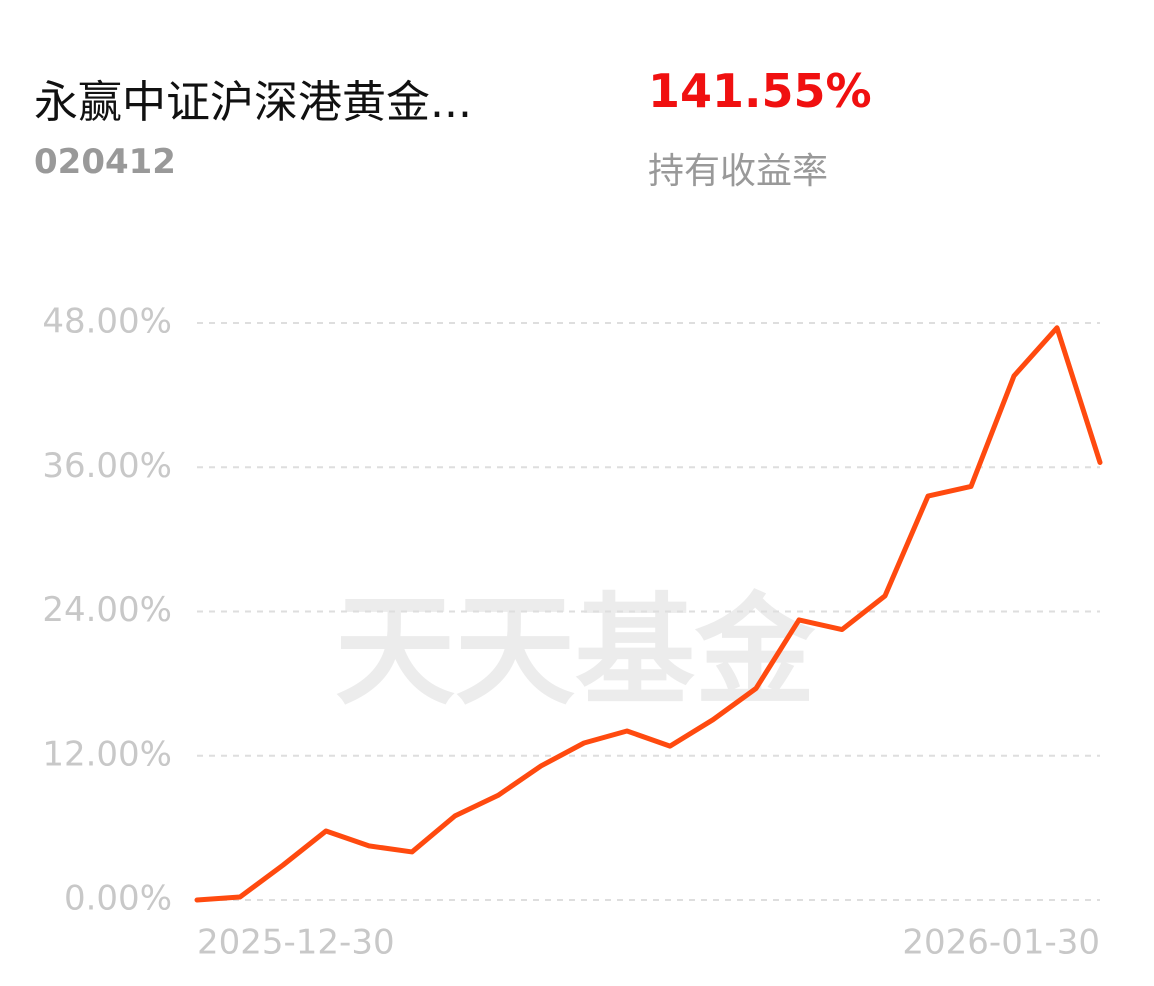 This screenshot has height=986, width=1154. What do you see at coordinates (107, 754) in the screenshot?
I see `y-tick-label: 12.00%` at bounding box center [107, 754].